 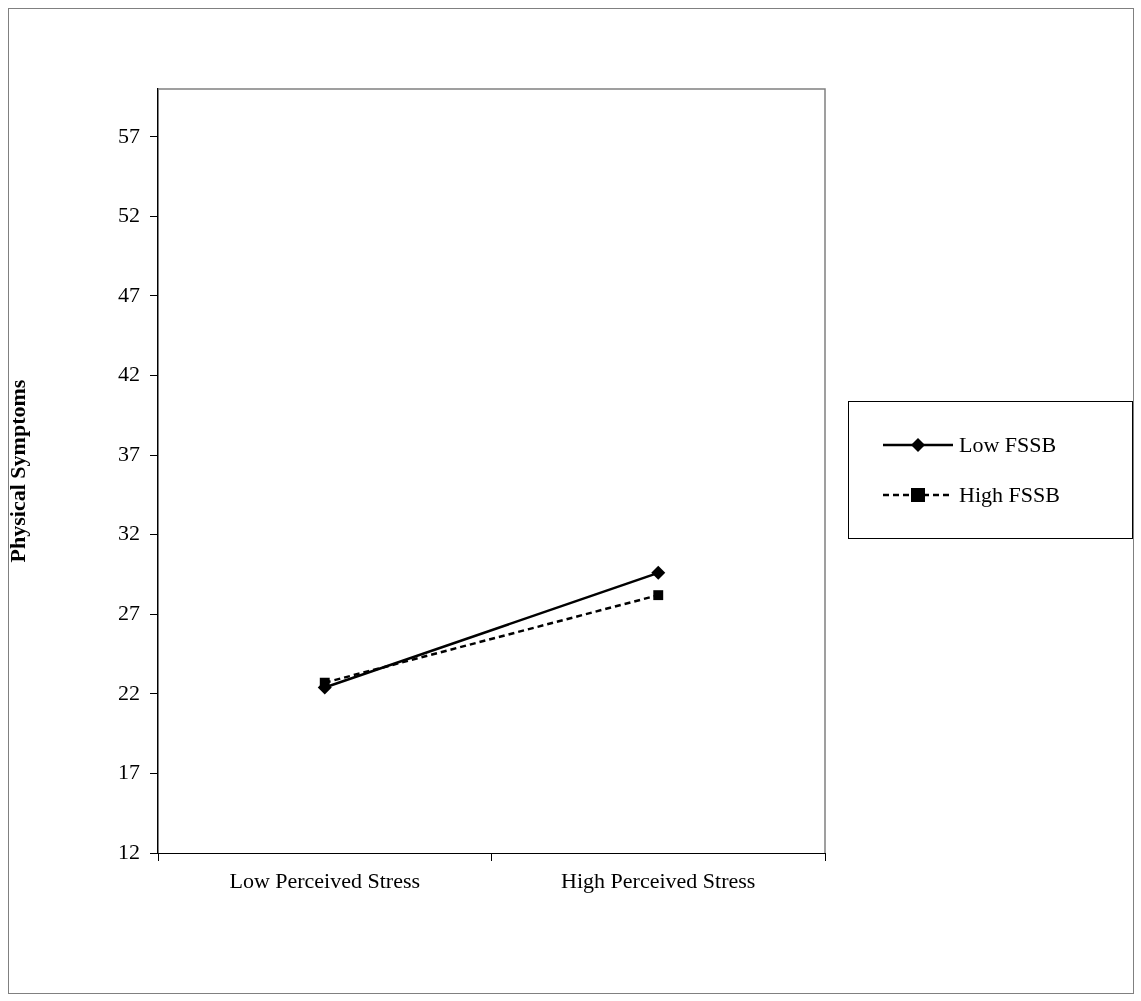 What do you see at coordinates (17, 471) in the screenshot?
I see `y-axis-title: Physical Symptoms` at bounding box center [17, 471].